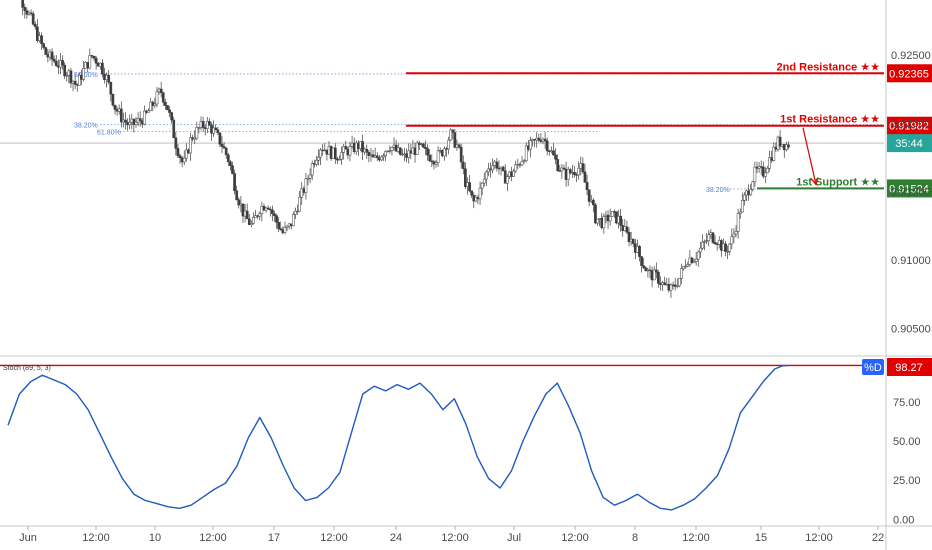  I want to click on time-tick-label: 10, so click(155, 538).